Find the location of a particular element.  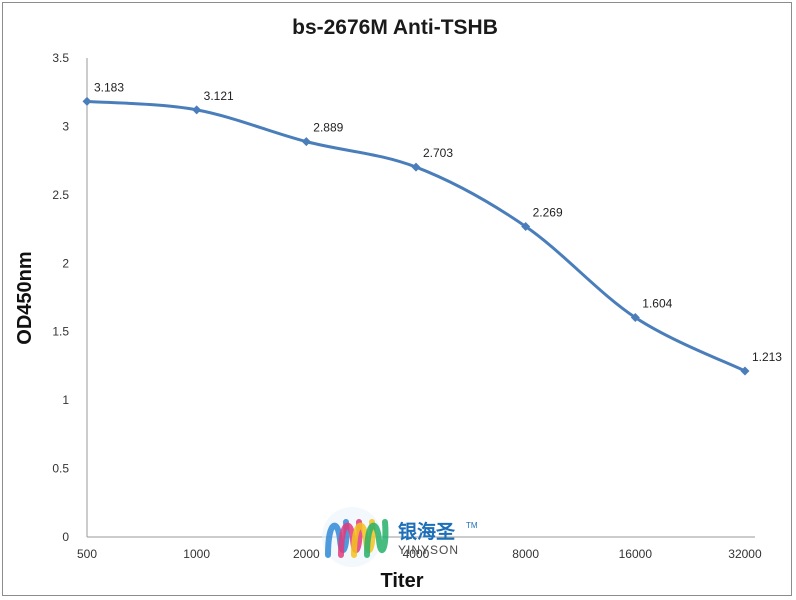

y-tick-label: 0 is located at coordinates (65, 537).